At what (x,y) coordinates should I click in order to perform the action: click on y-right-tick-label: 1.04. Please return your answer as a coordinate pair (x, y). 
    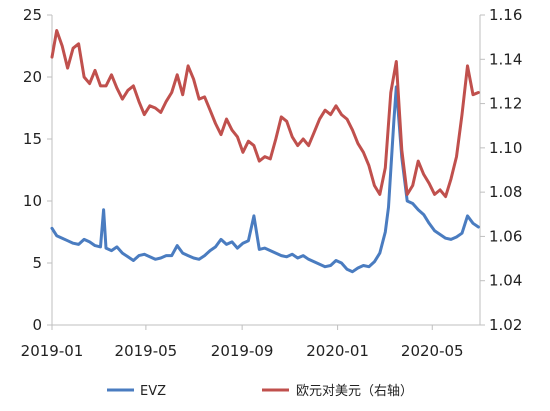
    Looking at the image, I should click on (505, 281).